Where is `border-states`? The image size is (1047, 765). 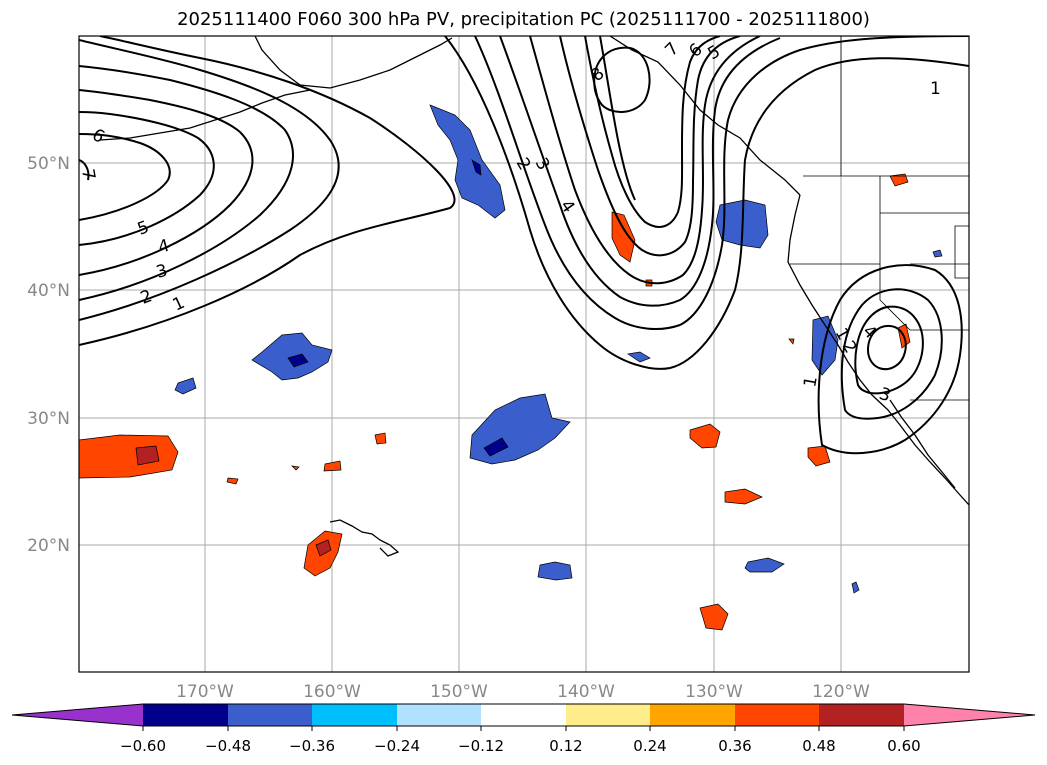
border-states is located at coordinates (879, 253).